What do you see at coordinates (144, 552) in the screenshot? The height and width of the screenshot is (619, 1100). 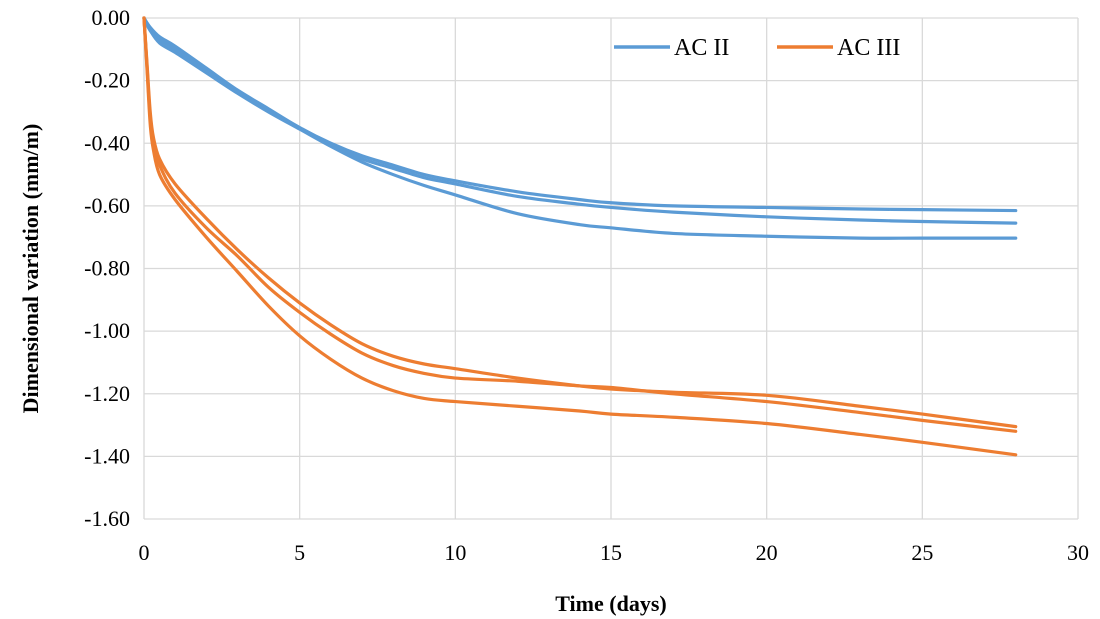 I see `x-tick-label: 0` at bounding box center [144, 552].